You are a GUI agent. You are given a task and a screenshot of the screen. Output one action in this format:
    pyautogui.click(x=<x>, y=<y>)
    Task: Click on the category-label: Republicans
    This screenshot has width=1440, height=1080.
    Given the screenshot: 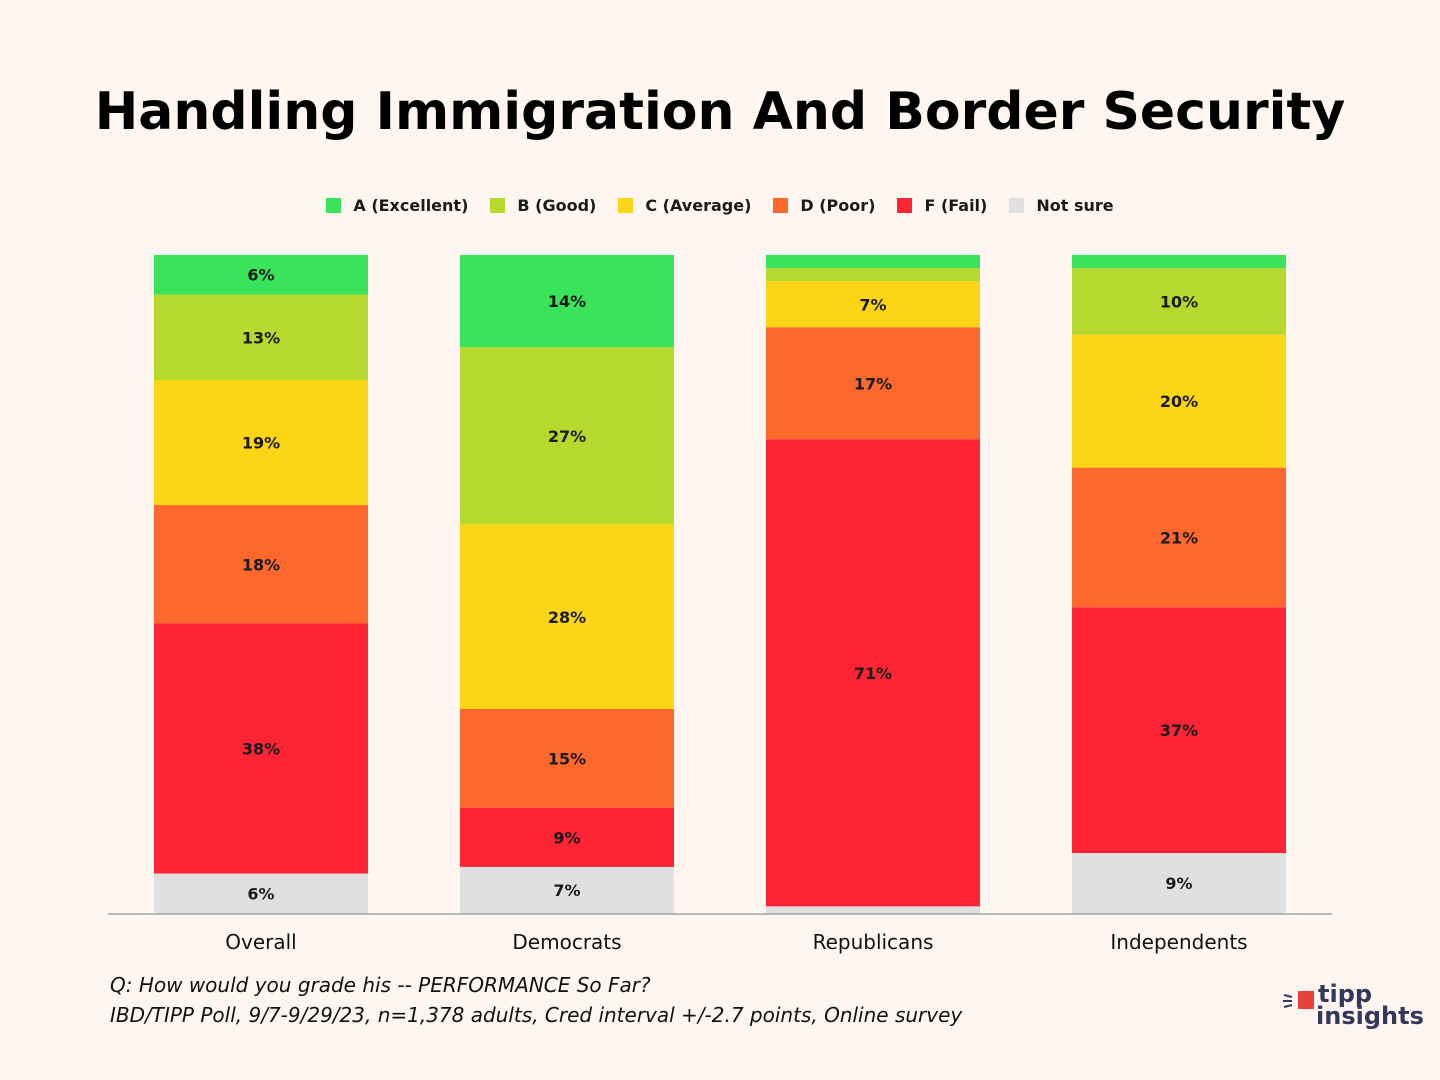 What is the action you would take?
    pyautogui.click(x=873, y=942)
    